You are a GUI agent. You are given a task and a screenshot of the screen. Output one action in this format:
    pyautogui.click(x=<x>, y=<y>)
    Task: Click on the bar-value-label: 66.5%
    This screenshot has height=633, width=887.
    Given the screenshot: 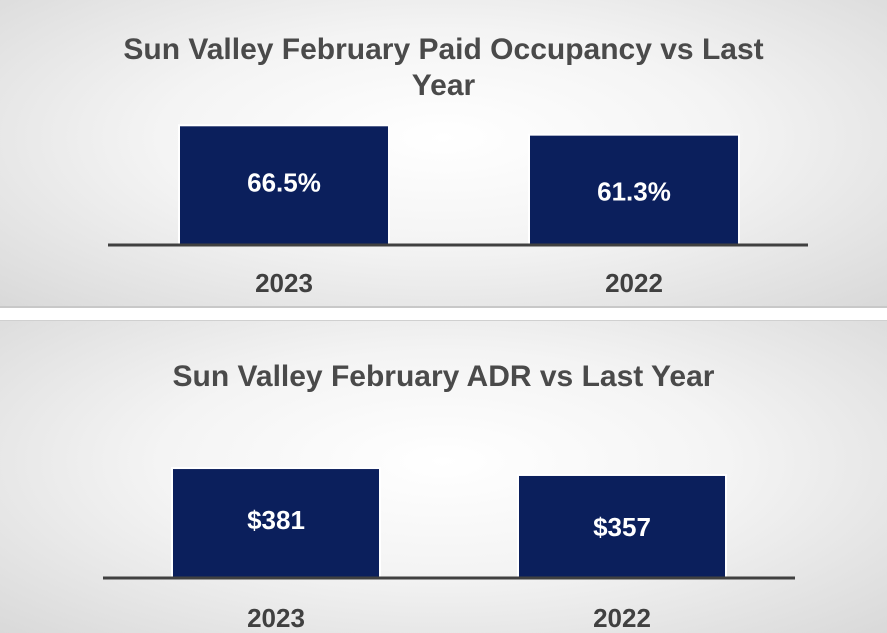 What is the action you would take?
    pyautogui.click(x=284, y=182)
    